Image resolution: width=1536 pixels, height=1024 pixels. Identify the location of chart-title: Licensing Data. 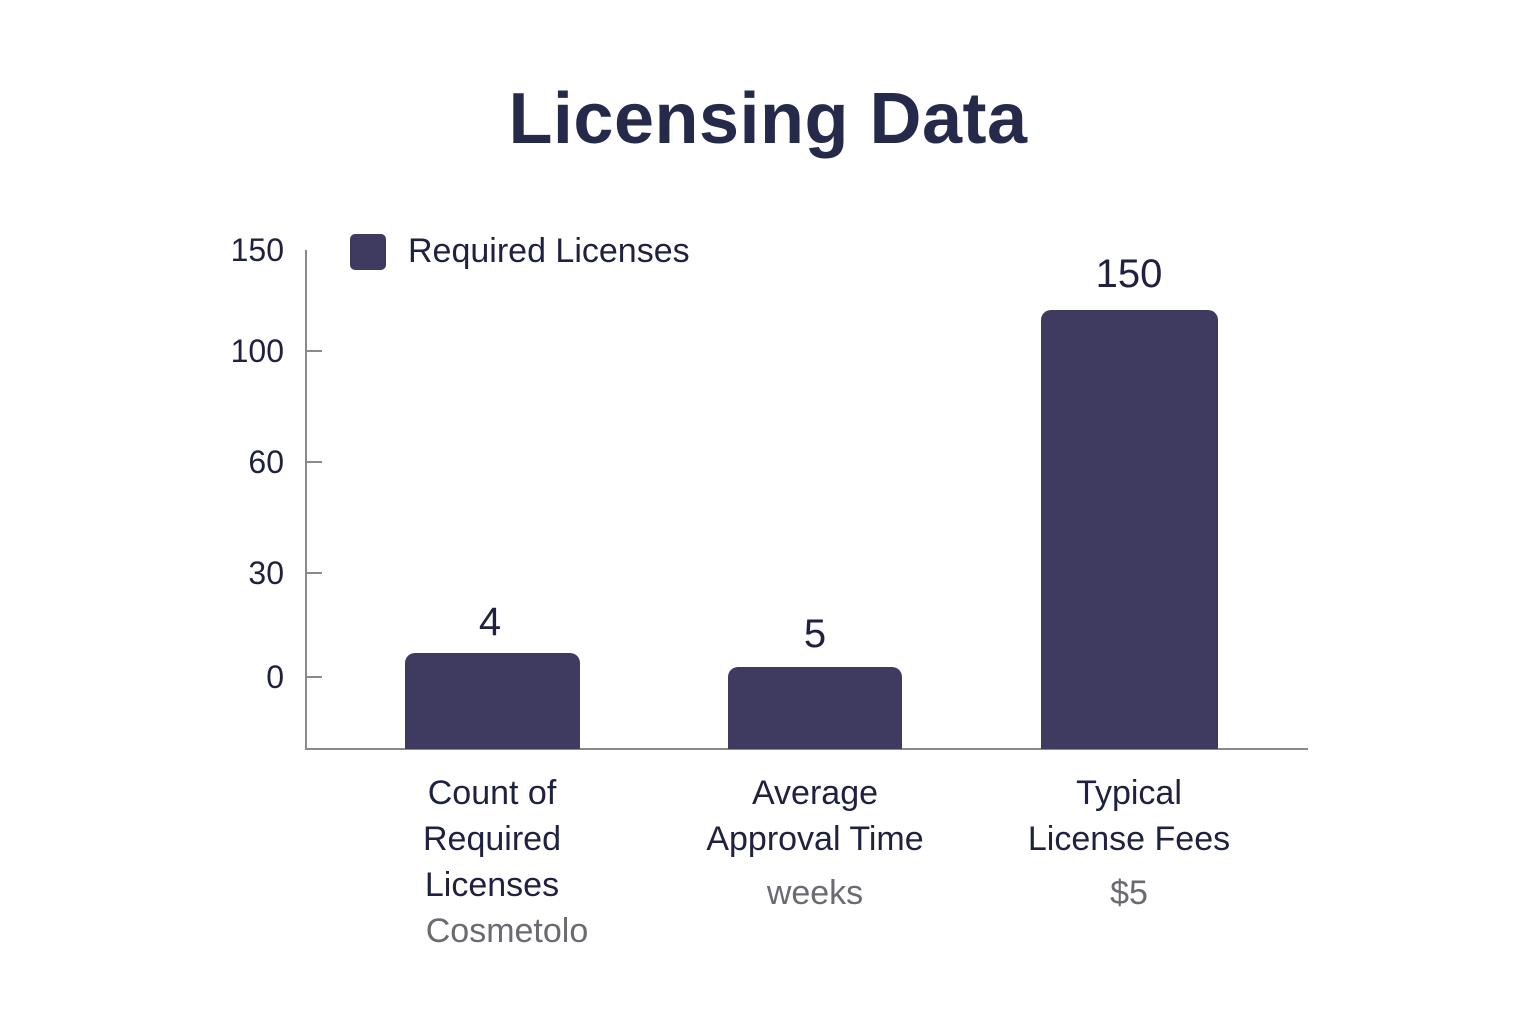
(768, 119).